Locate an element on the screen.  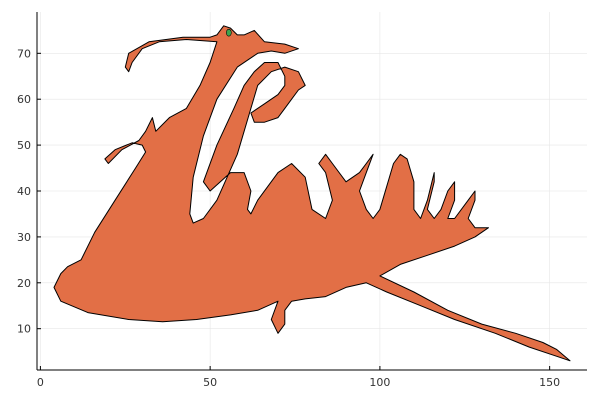
x-tick-label: 50 is located at coordinates (210, 382).